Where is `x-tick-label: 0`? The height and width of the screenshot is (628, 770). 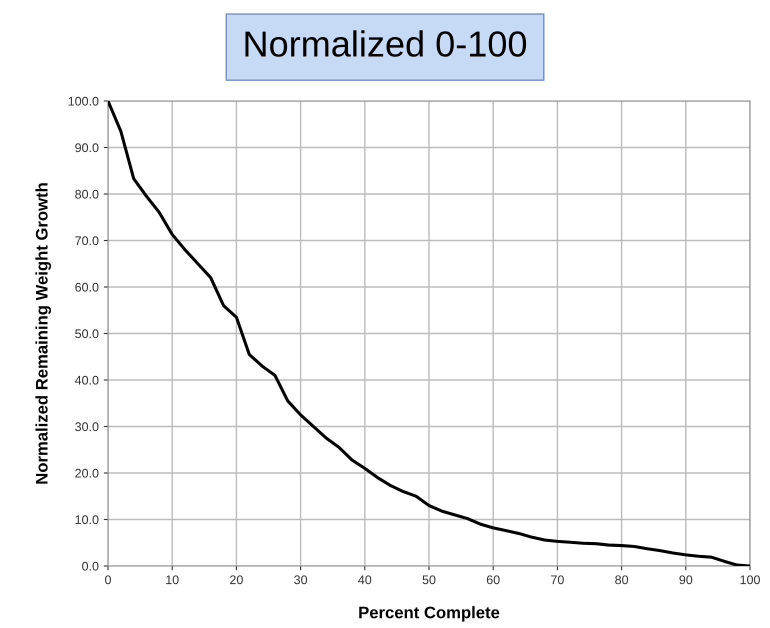 x-tick-label: 0 is located at coordinates (108, 579).